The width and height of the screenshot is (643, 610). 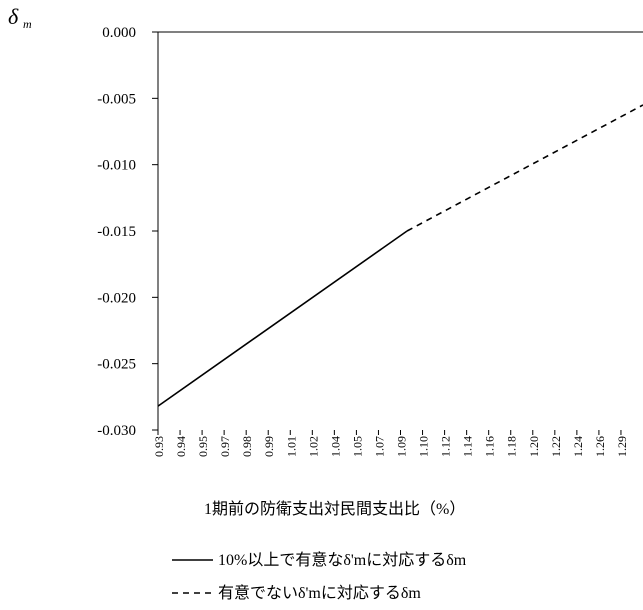 I want to click on y-tick-label: -0.025, so click(x=116, y=365).